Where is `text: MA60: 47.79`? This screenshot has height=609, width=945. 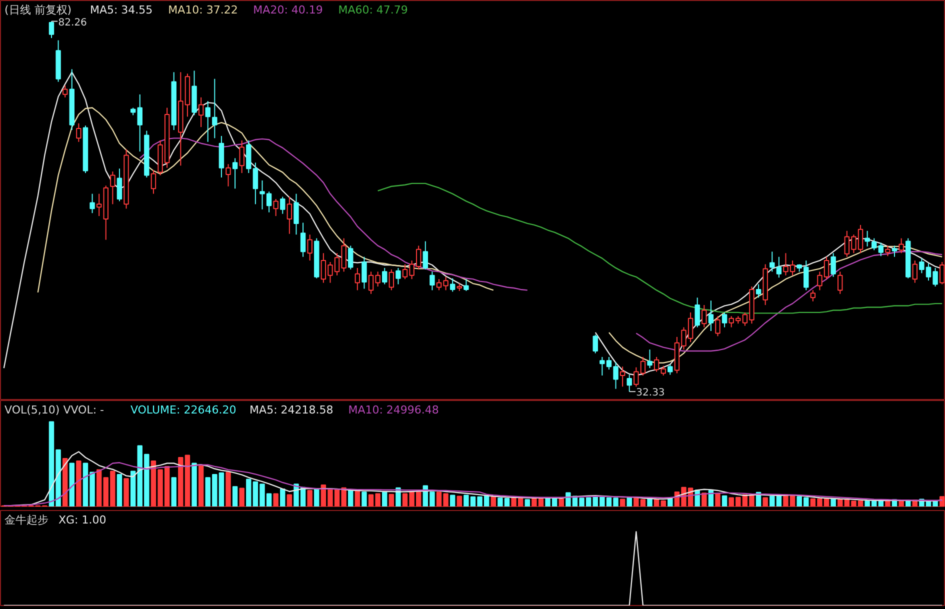
text: MA60: 47.79 is located at coordinates (373, 10).